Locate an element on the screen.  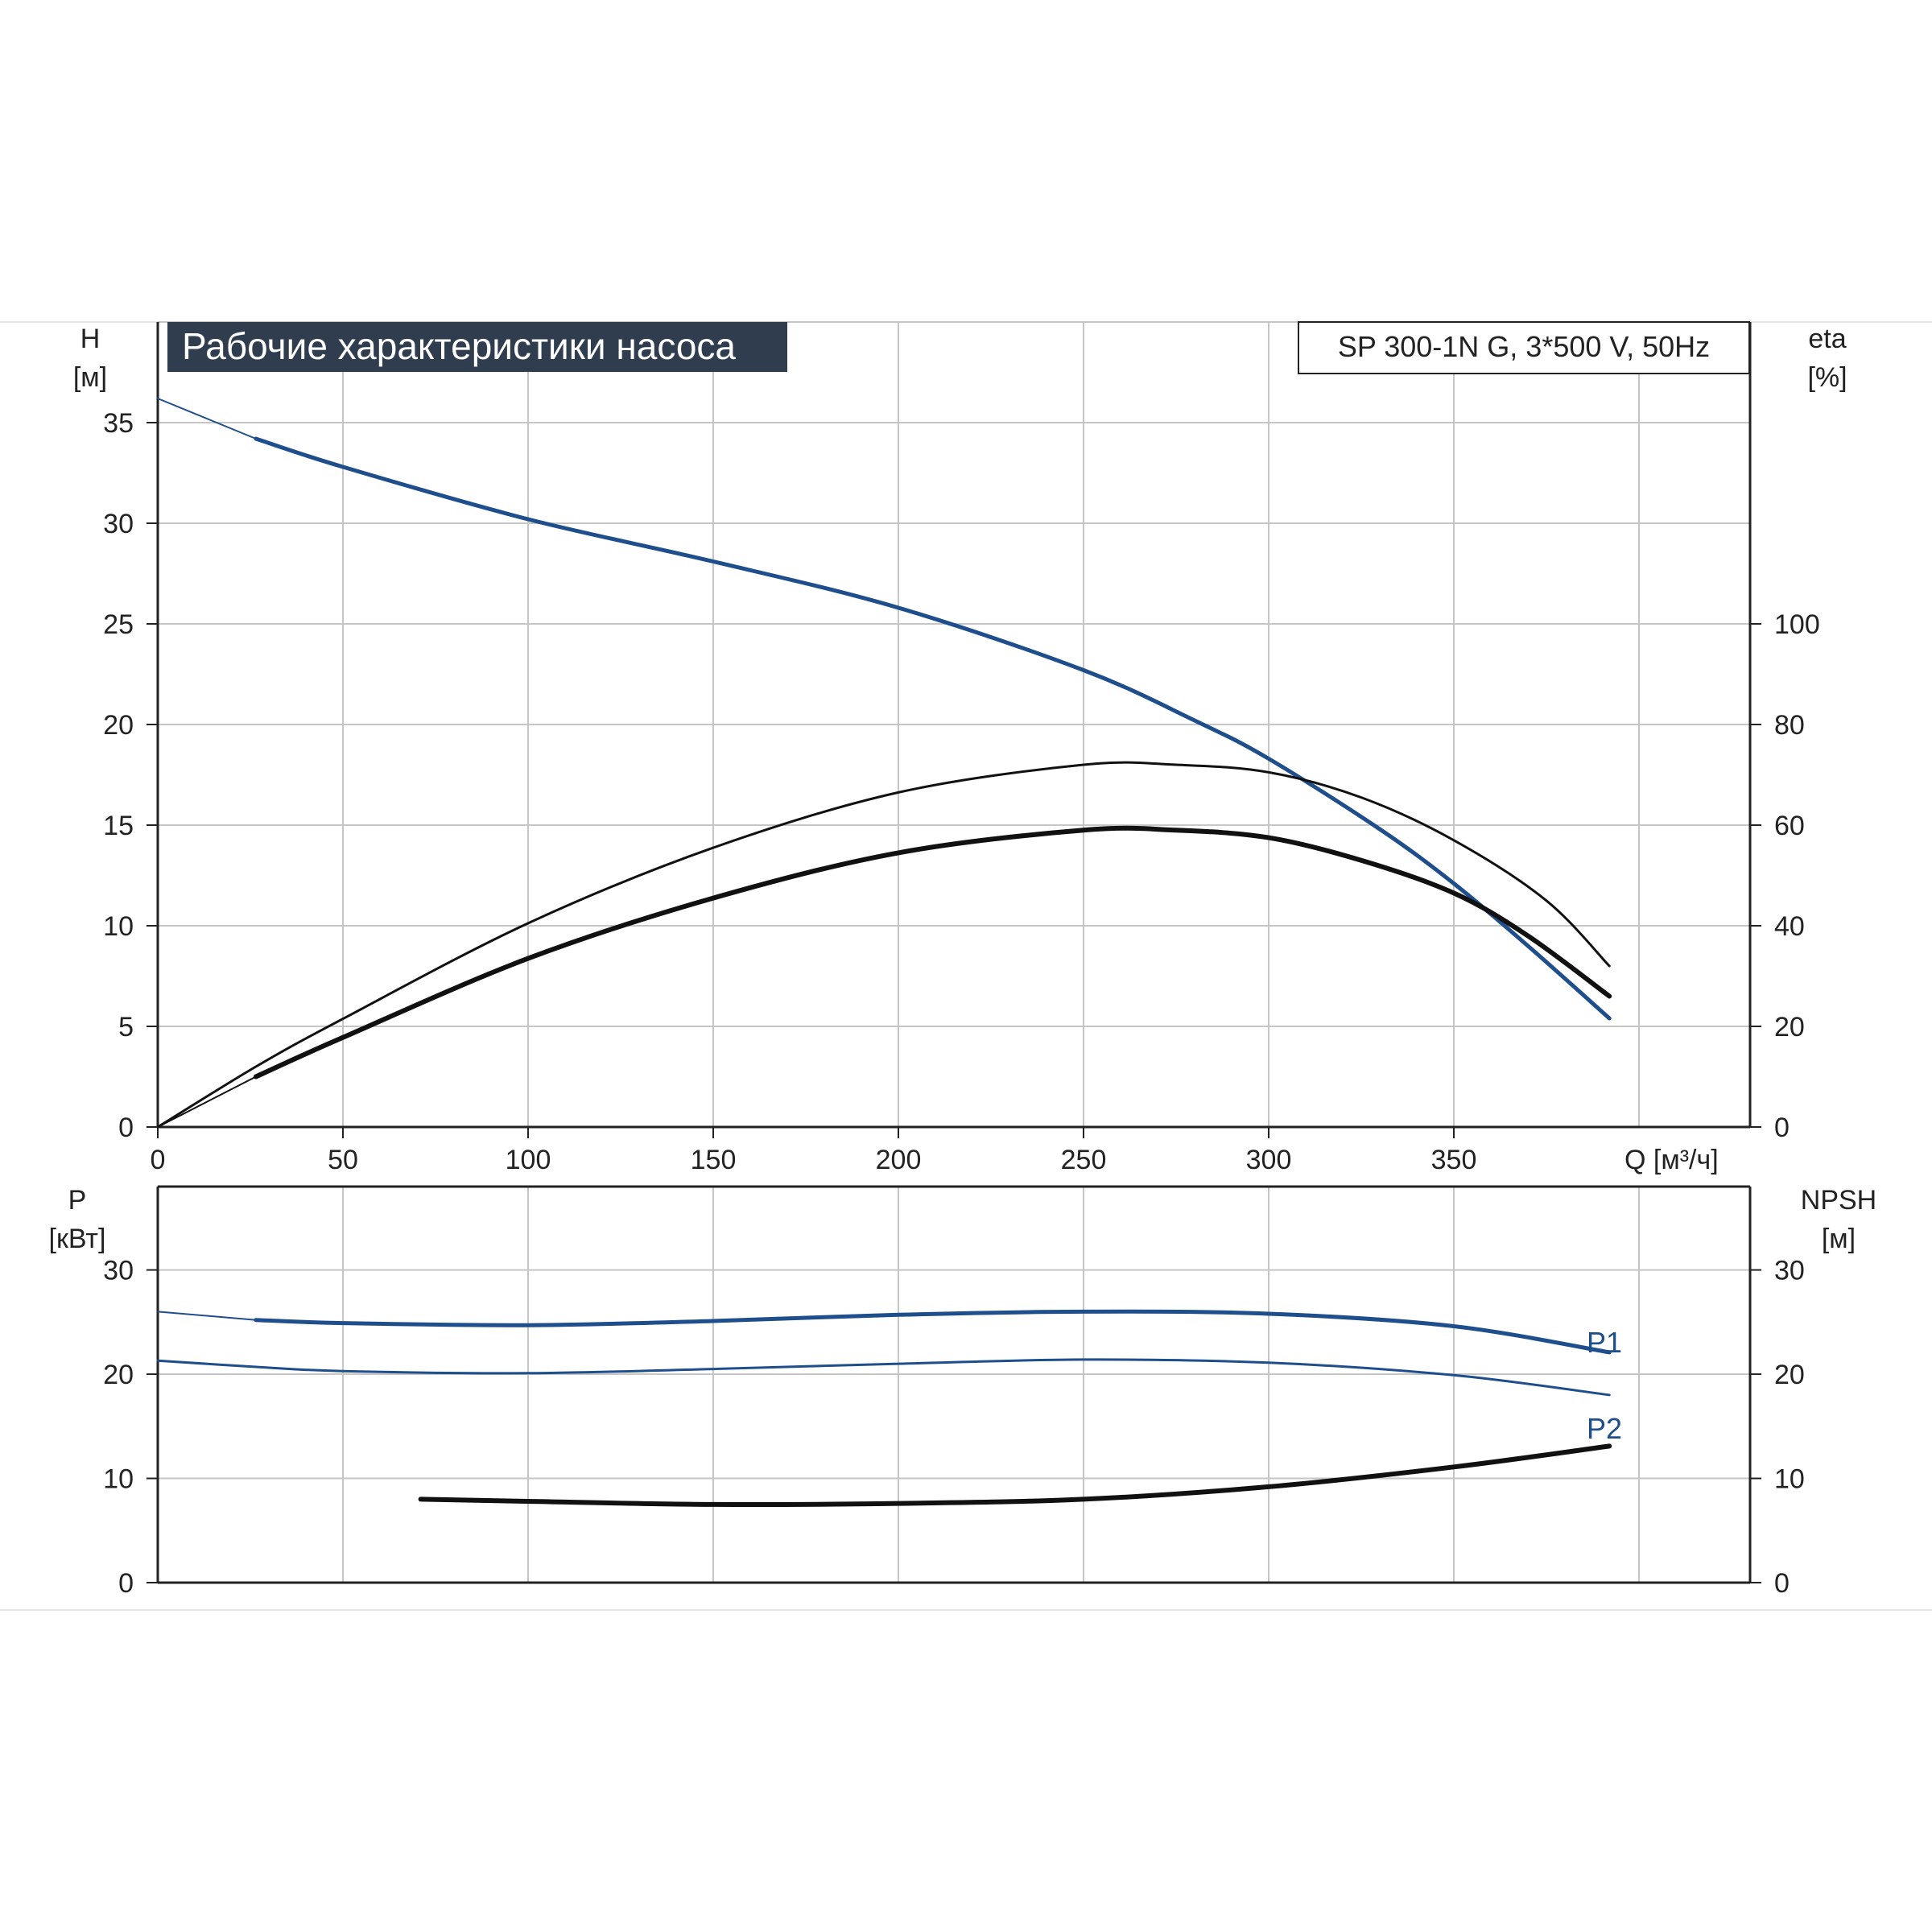
pump-model-label: SP 300-1N G, 3*500 V, 50Hz is located at coordinates (1524, 346).